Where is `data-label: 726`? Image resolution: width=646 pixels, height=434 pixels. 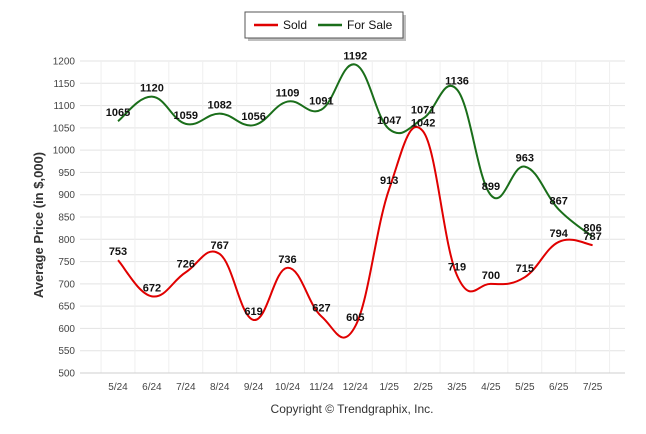 data-label: 726 is located at coordinates (186, 264).